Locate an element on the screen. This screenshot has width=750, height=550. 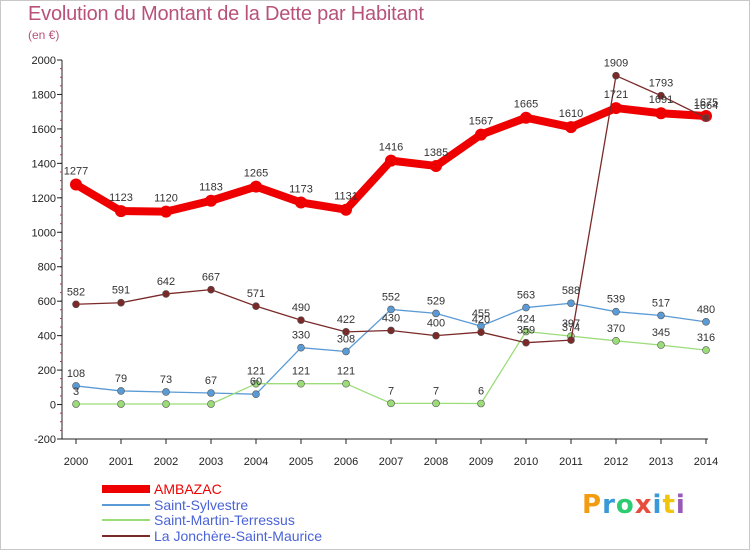
logo-letter: t is located at coordinates (669, 505).